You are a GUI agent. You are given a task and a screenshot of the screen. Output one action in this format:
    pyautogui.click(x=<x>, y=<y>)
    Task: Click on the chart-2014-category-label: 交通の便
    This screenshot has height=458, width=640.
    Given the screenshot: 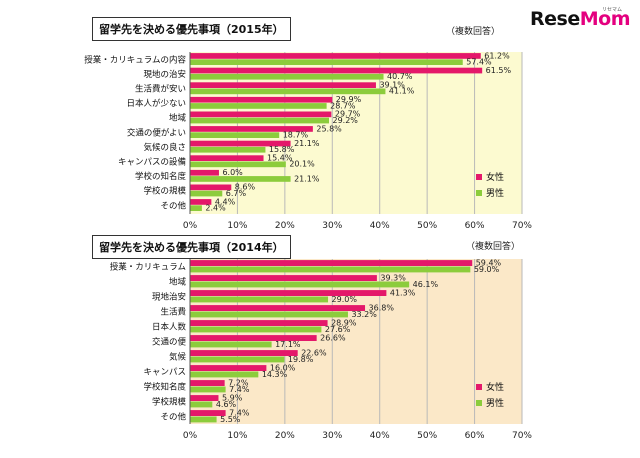 What is the action you would take?
    pyautogui.click(x=169, y=342)
    